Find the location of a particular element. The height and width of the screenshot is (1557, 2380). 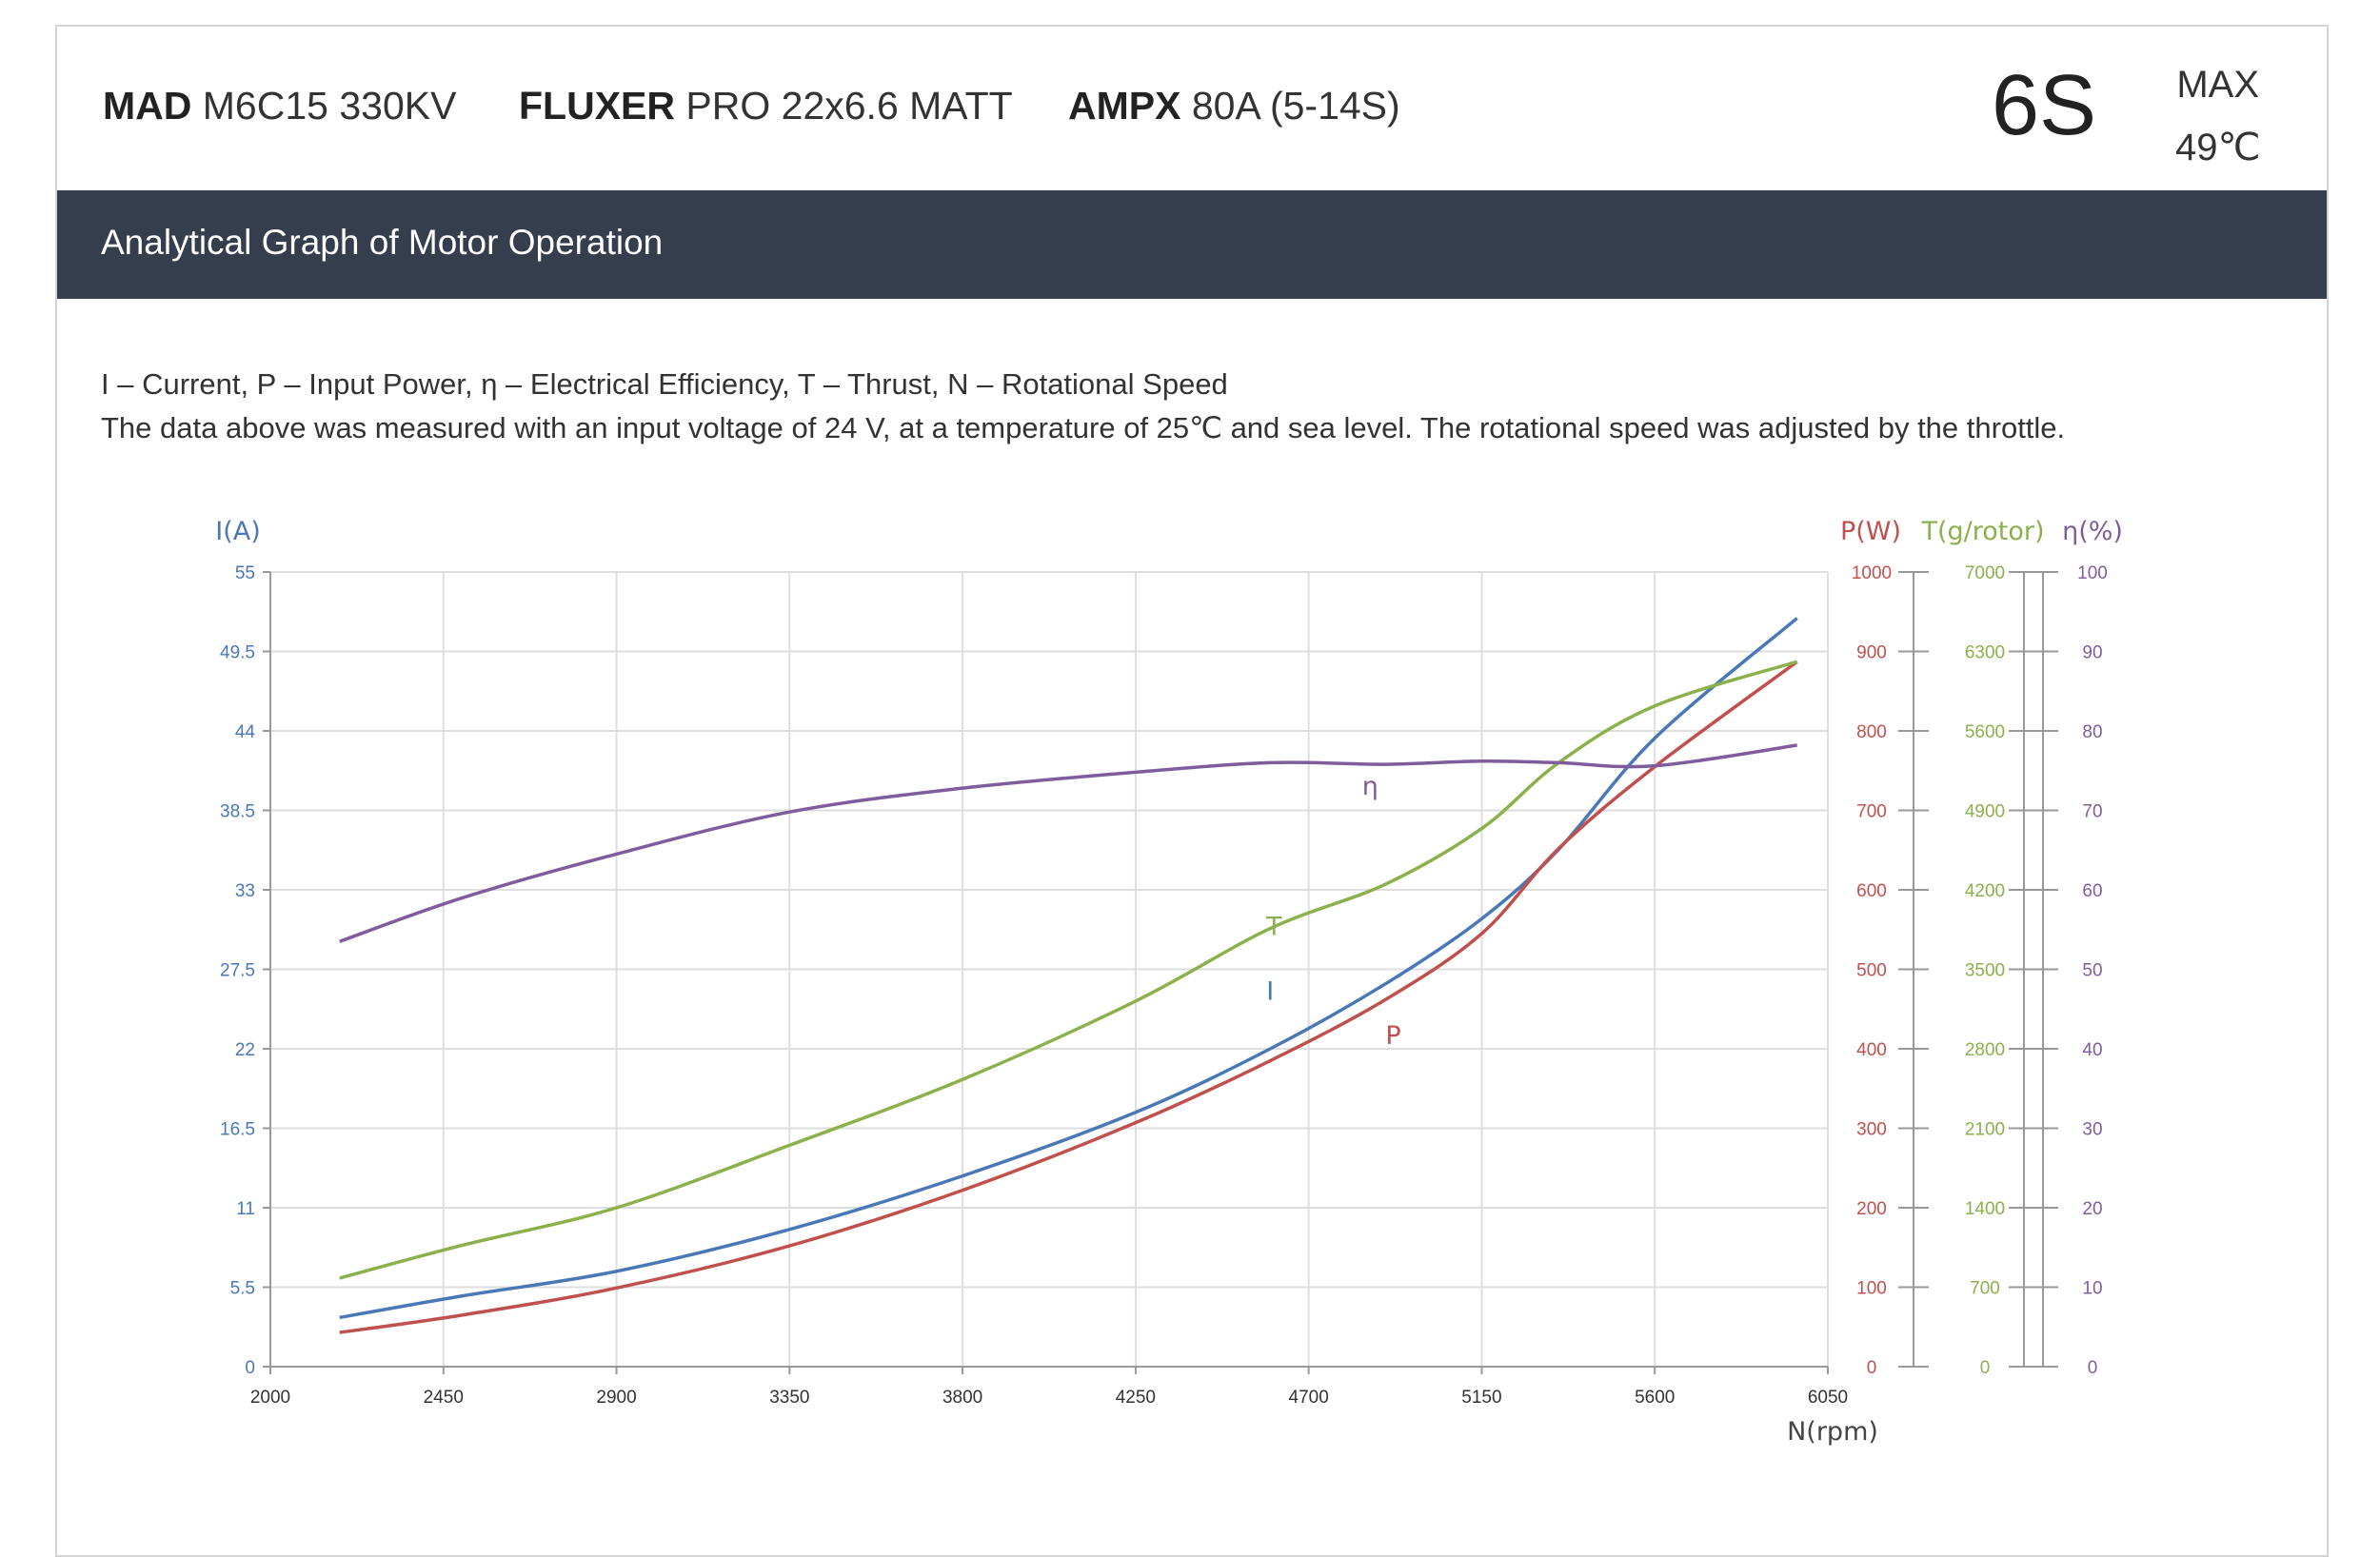

x-tick-label: 3350 is located at coordinates (789, 1398).